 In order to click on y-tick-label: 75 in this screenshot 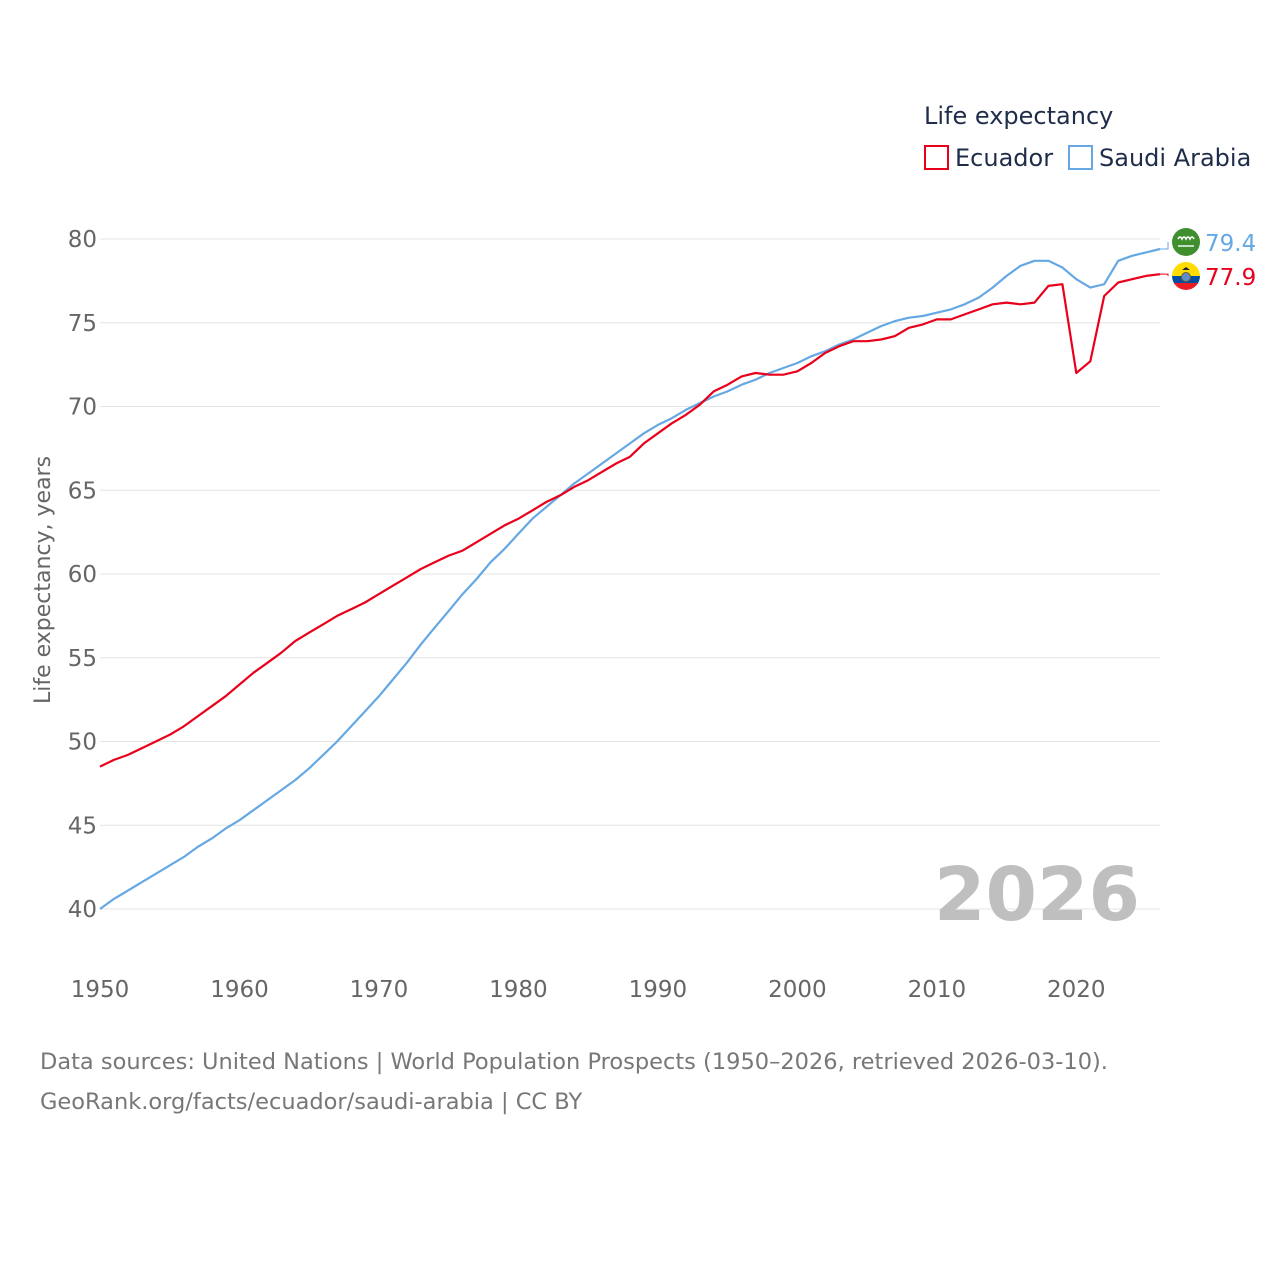, I will do `click(82, 324)`.